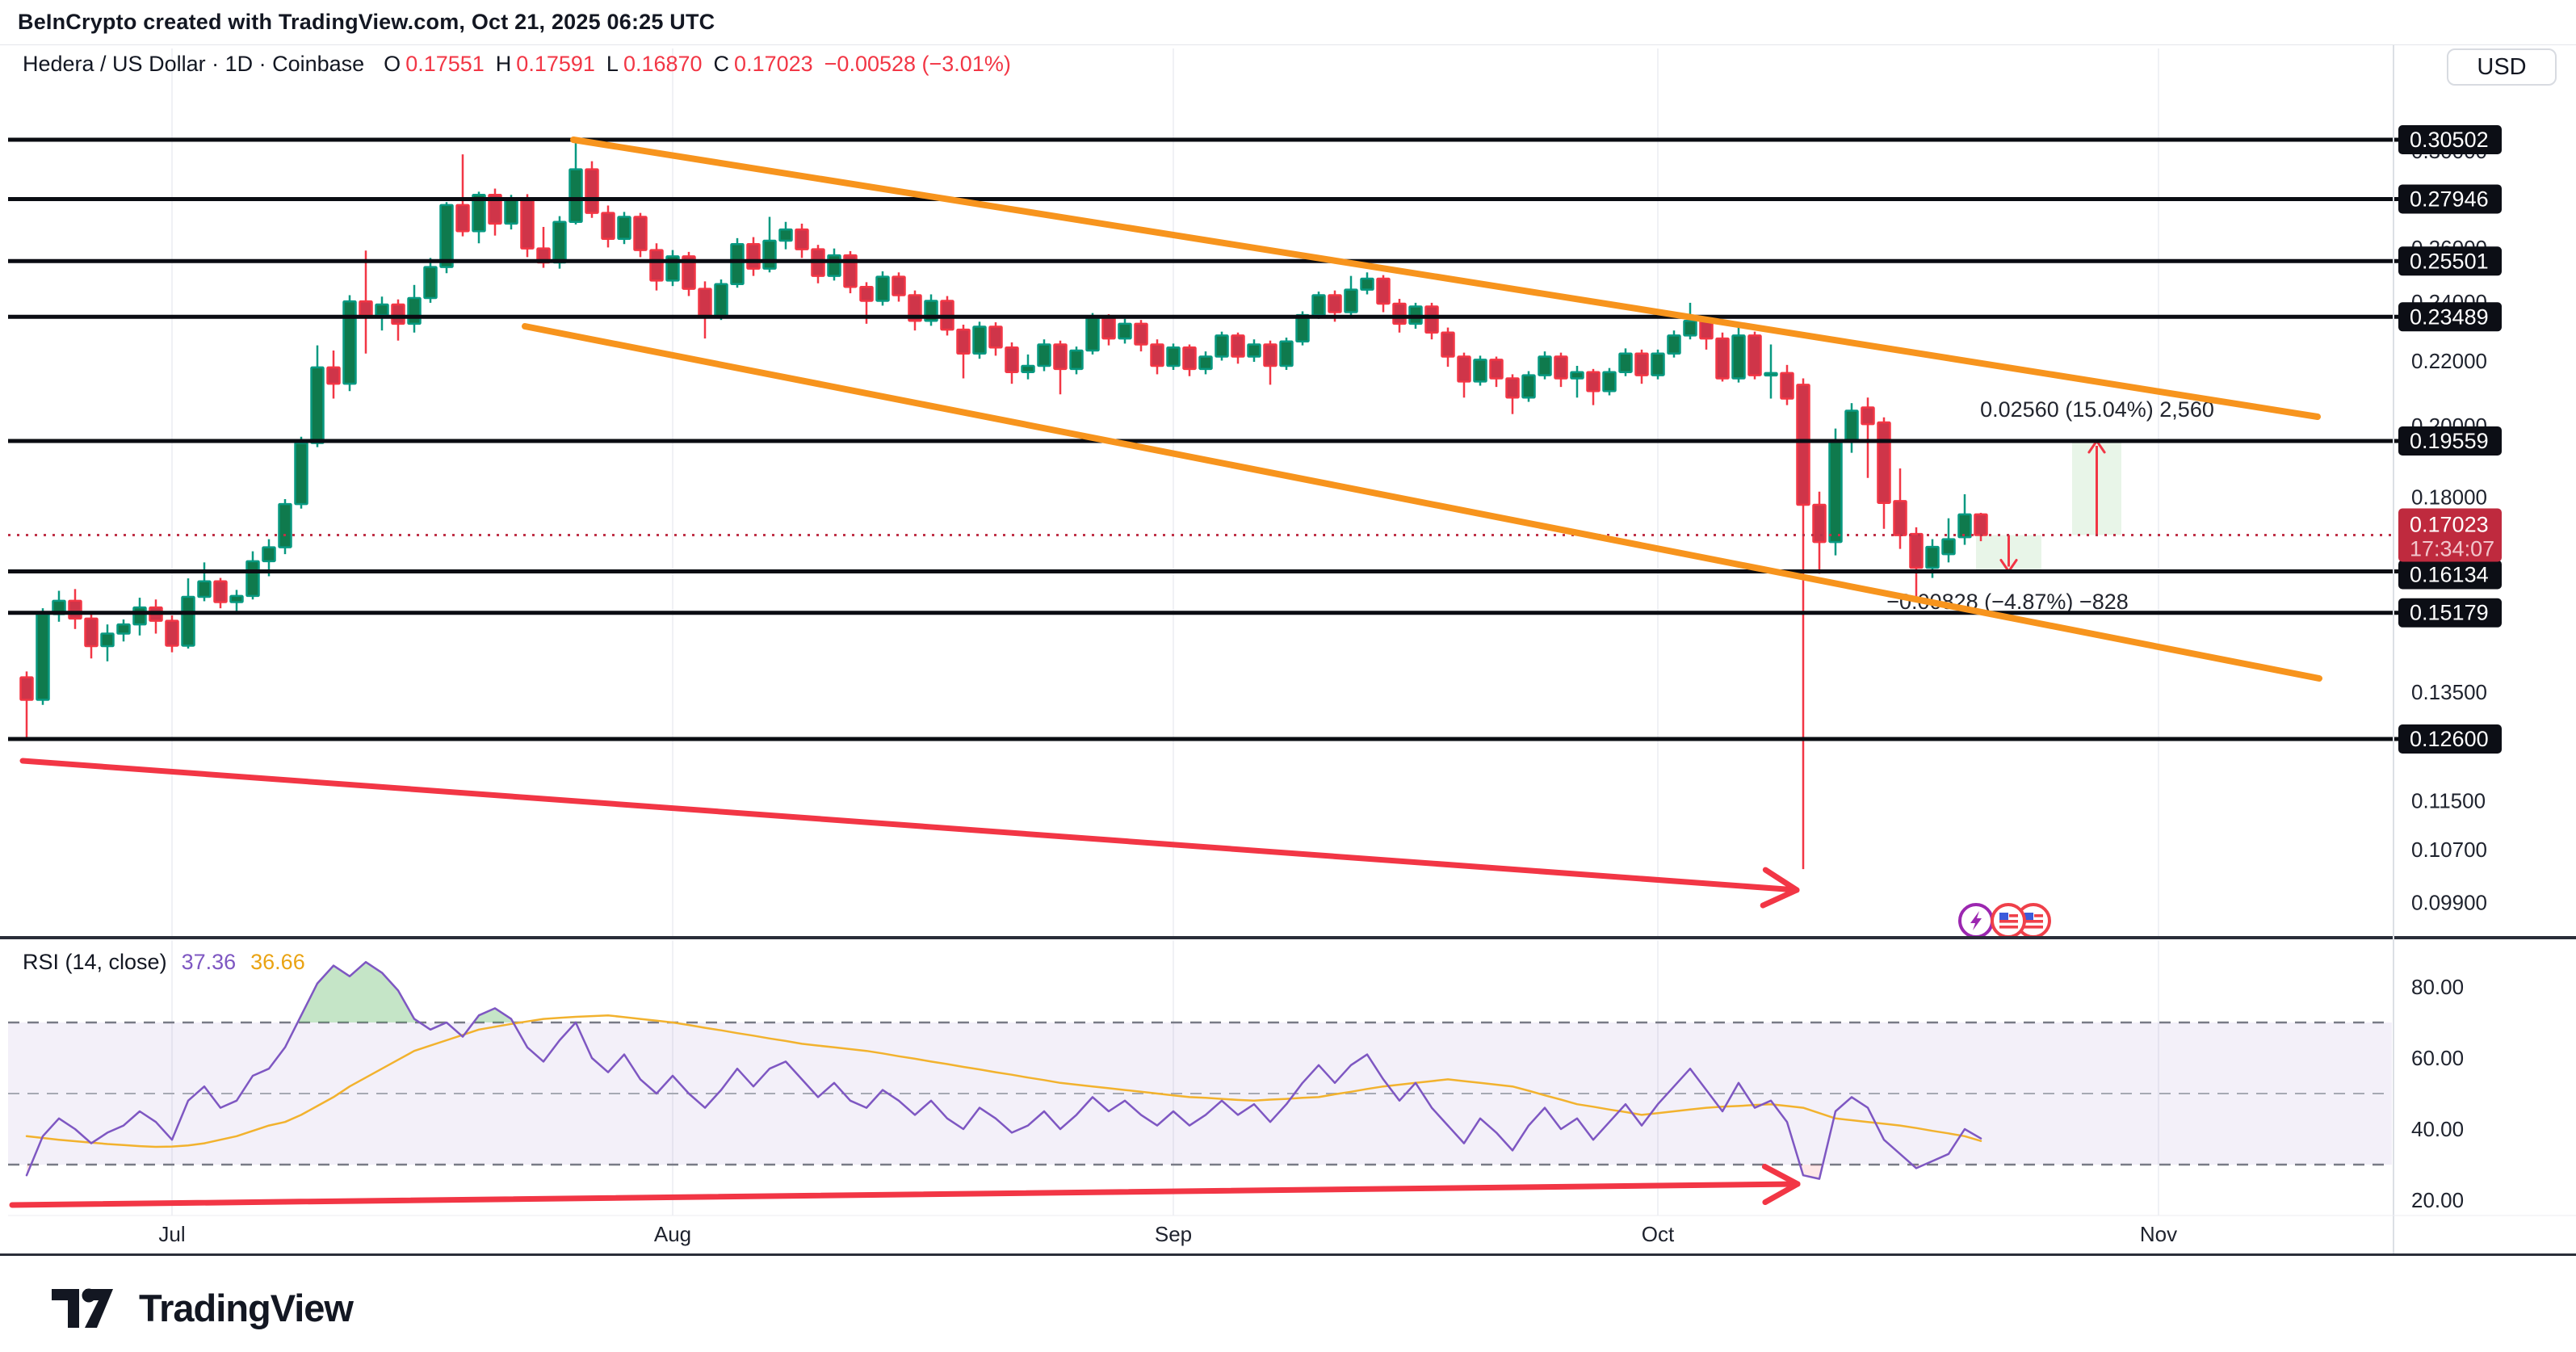  What do you see at coordinates (905, 1194) in the screenshot?
I see `rsi-support-arrow` at bounding box center [905, 1194].